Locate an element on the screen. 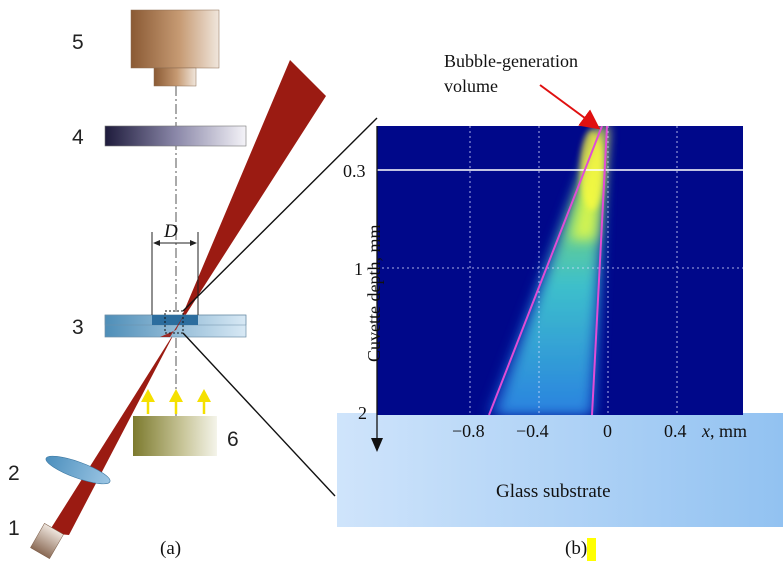 The image size is (783, 562). laser-beam-out is located at coordinates (251, 195).